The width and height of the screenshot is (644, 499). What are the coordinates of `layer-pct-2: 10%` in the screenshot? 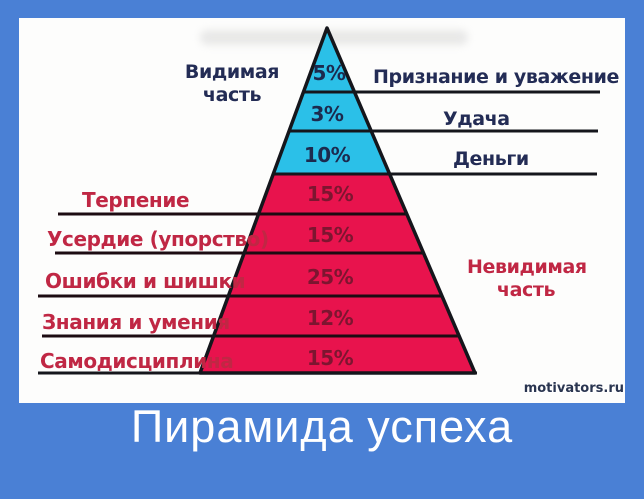 It's located at (327, 155).